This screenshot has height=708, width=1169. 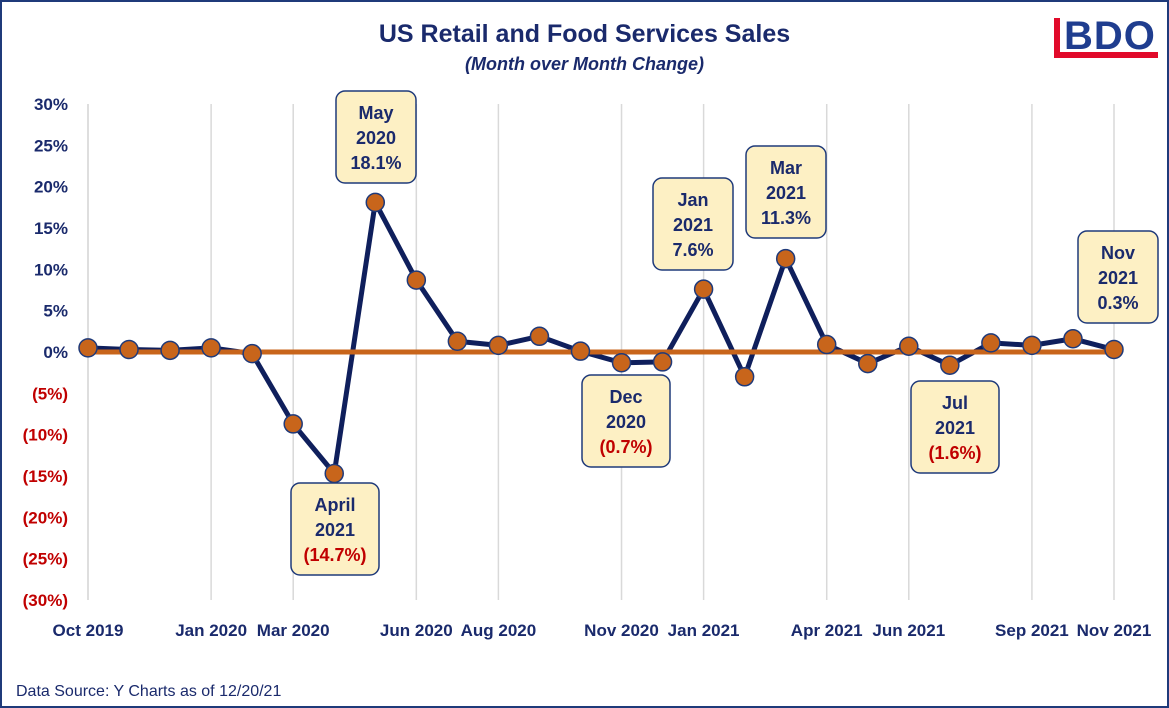 I want to click on callout-label: 18.1%, so click(x=375, y=163).